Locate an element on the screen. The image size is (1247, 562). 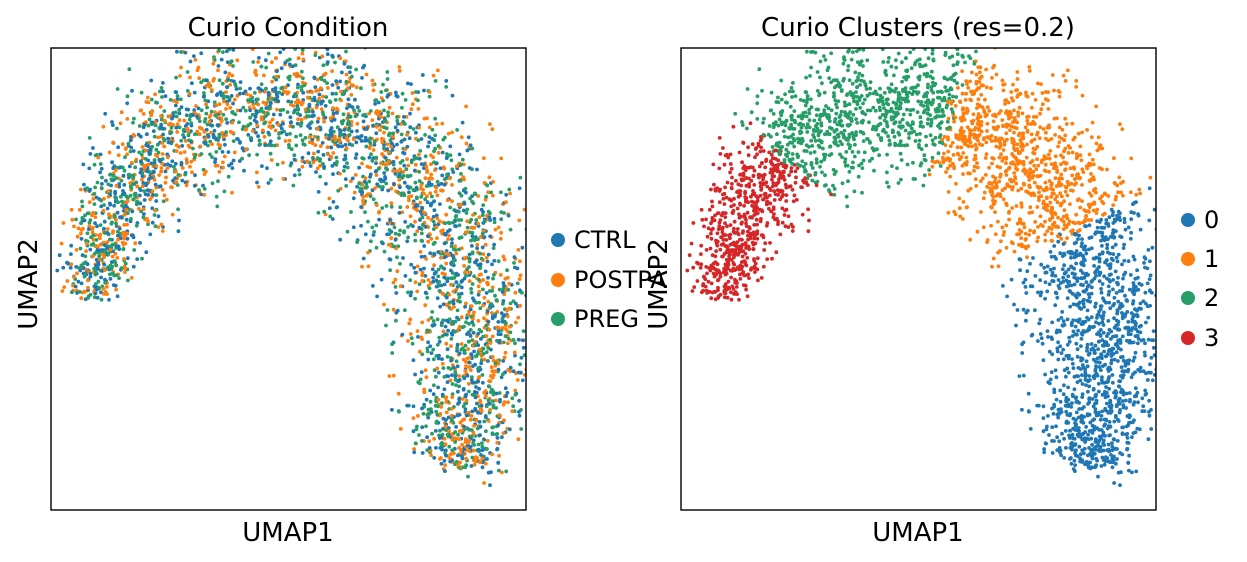
chart-title: Curio Clusters (res=0.2) is located at coordinates (918, 28).